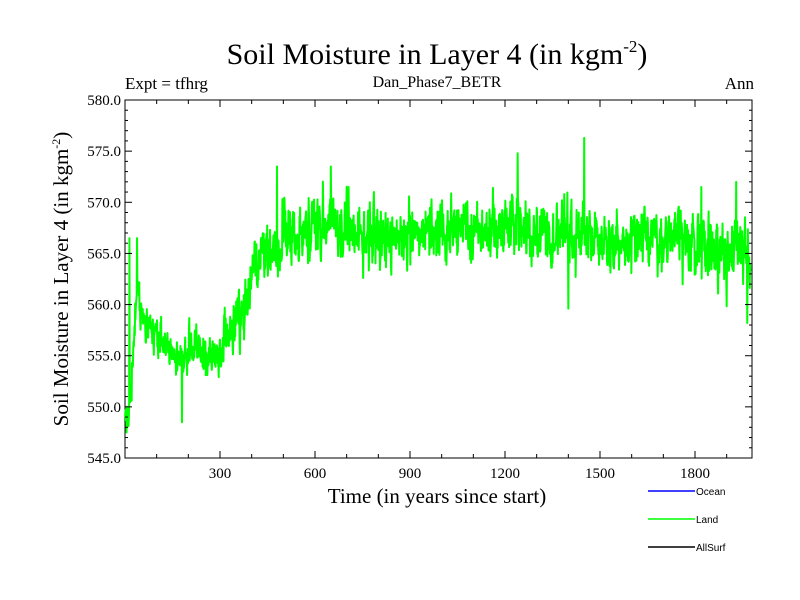 This screenshot has height=600, width=800. What do you see at coordinates (104, 203) in the screenshot?
I see `y-tick-label: 570.0` at bounding box center [104, 203].